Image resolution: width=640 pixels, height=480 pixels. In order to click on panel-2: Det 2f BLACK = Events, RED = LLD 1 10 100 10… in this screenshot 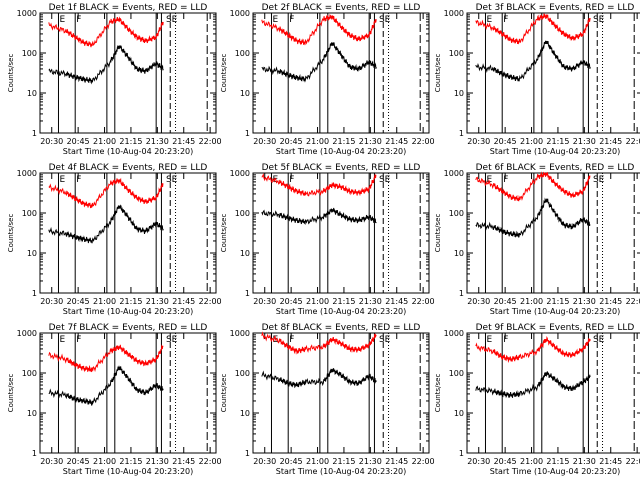, I will do `click(327, 79)`.